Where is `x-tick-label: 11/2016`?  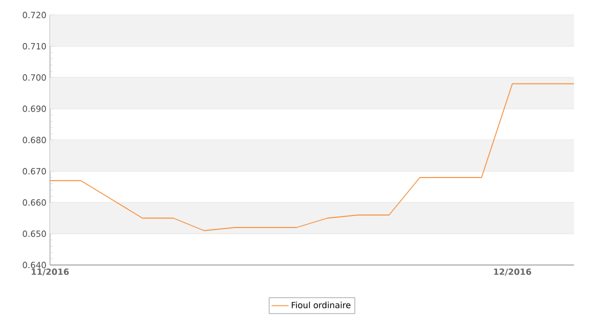 x-tick-label: 11/2016 is located at coordinates (50, 272).